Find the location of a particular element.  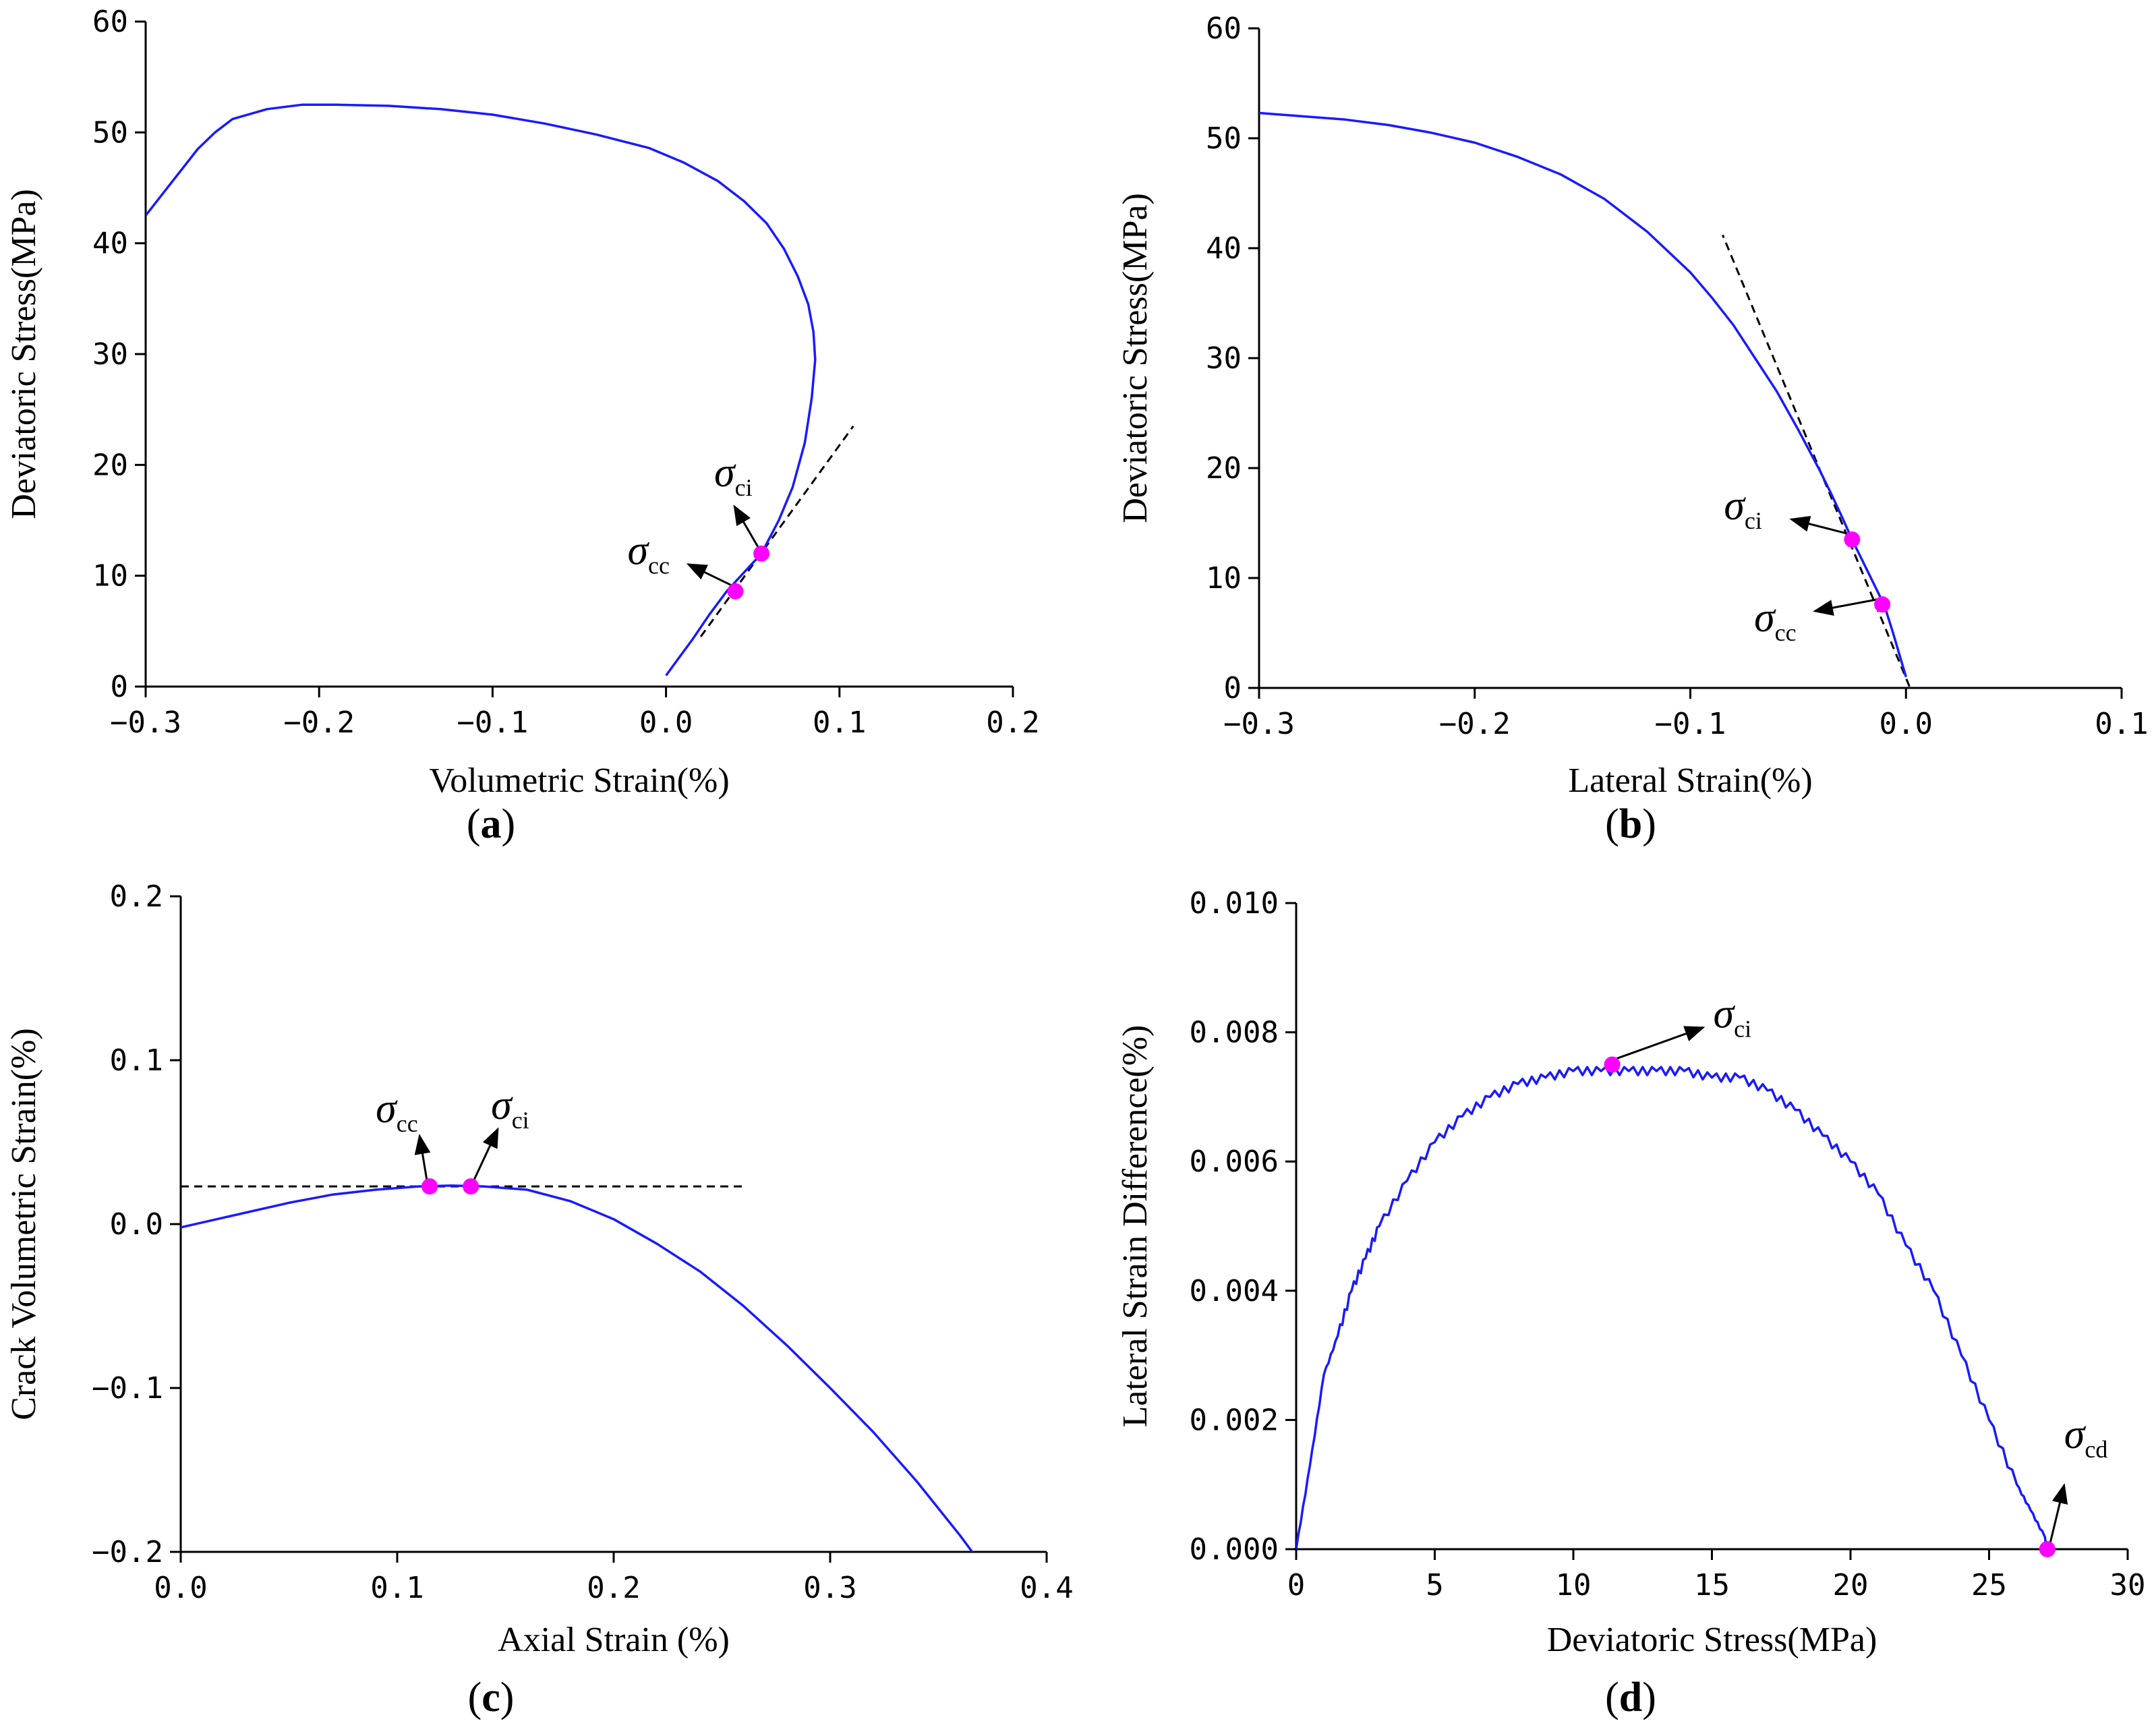

panel-label: (b) is located at coordinates (1630, 824).